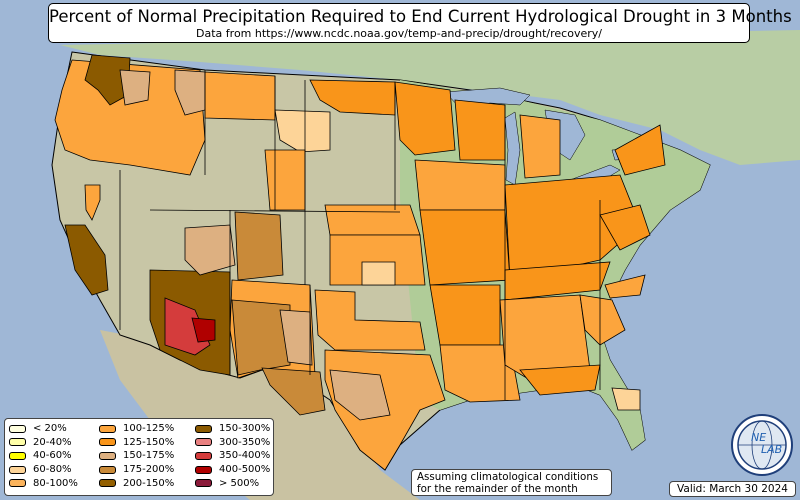 The image size is (800, 500). Describe the element at coordinates (210, 250) in the screenshot. I see `region-ut` at that location.